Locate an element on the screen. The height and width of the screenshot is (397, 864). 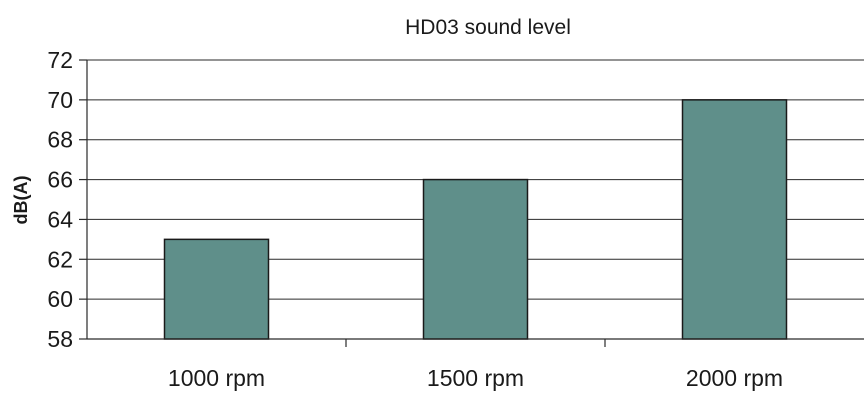
y-tick-labels: 58 60 62 64 66 68 70 72 is located at coordinates (60, 199).